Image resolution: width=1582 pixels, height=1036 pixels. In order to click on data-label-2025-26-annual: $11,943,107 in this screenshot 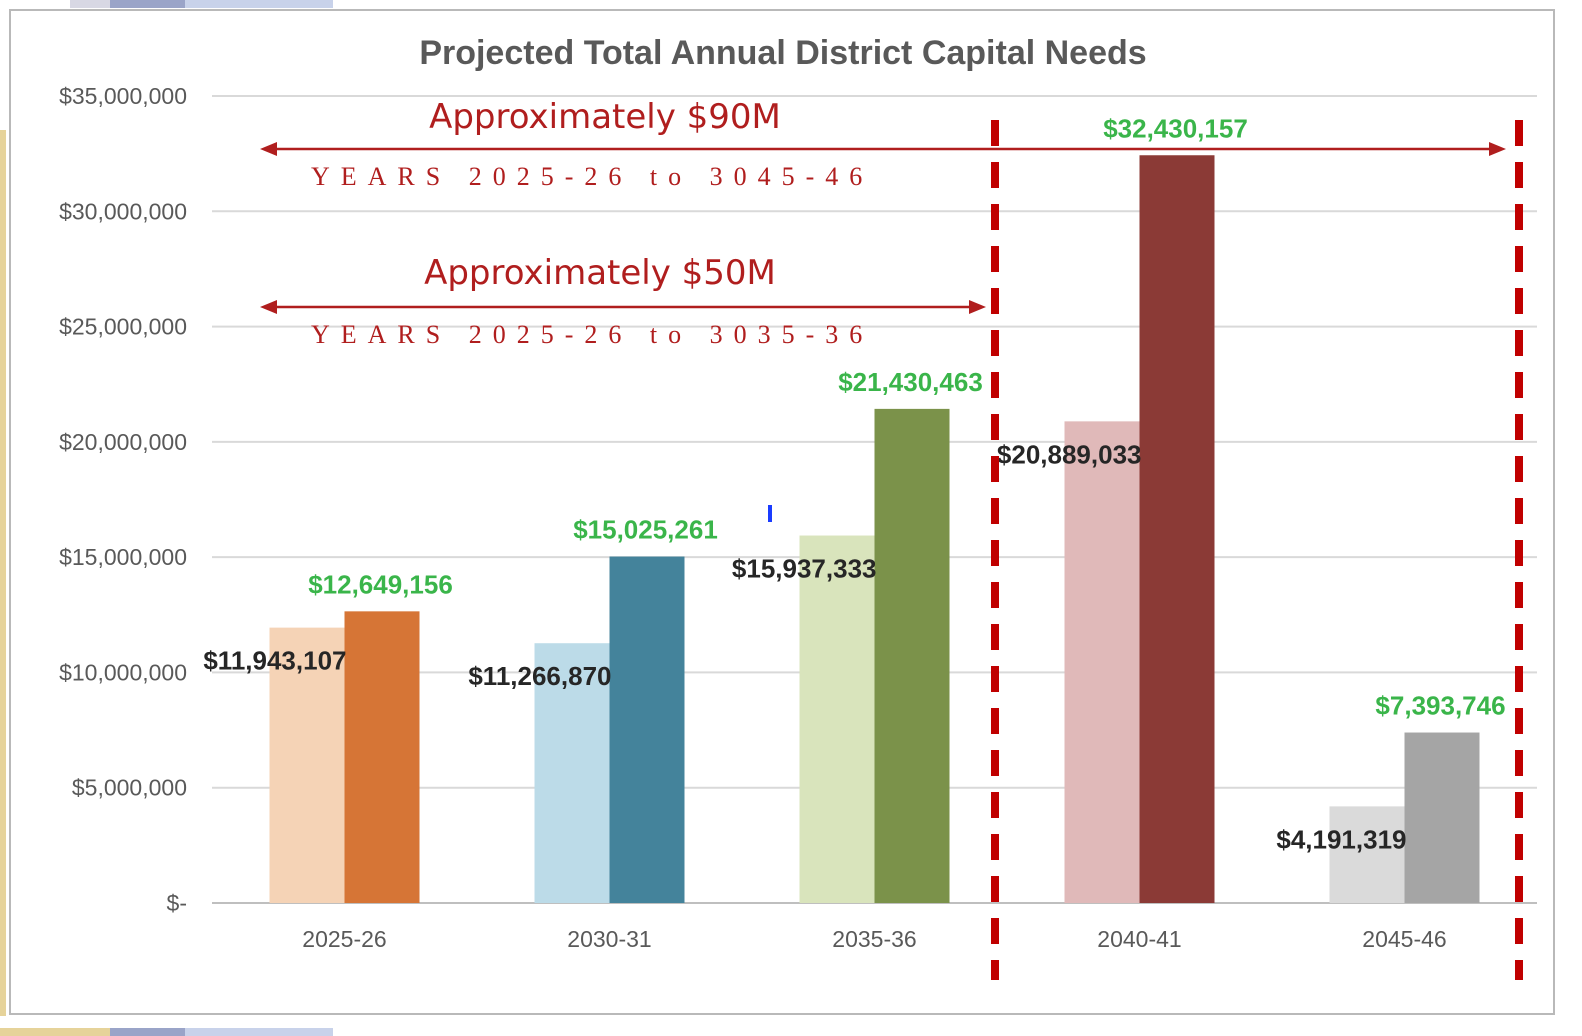, I will do `click(274, 661)`.